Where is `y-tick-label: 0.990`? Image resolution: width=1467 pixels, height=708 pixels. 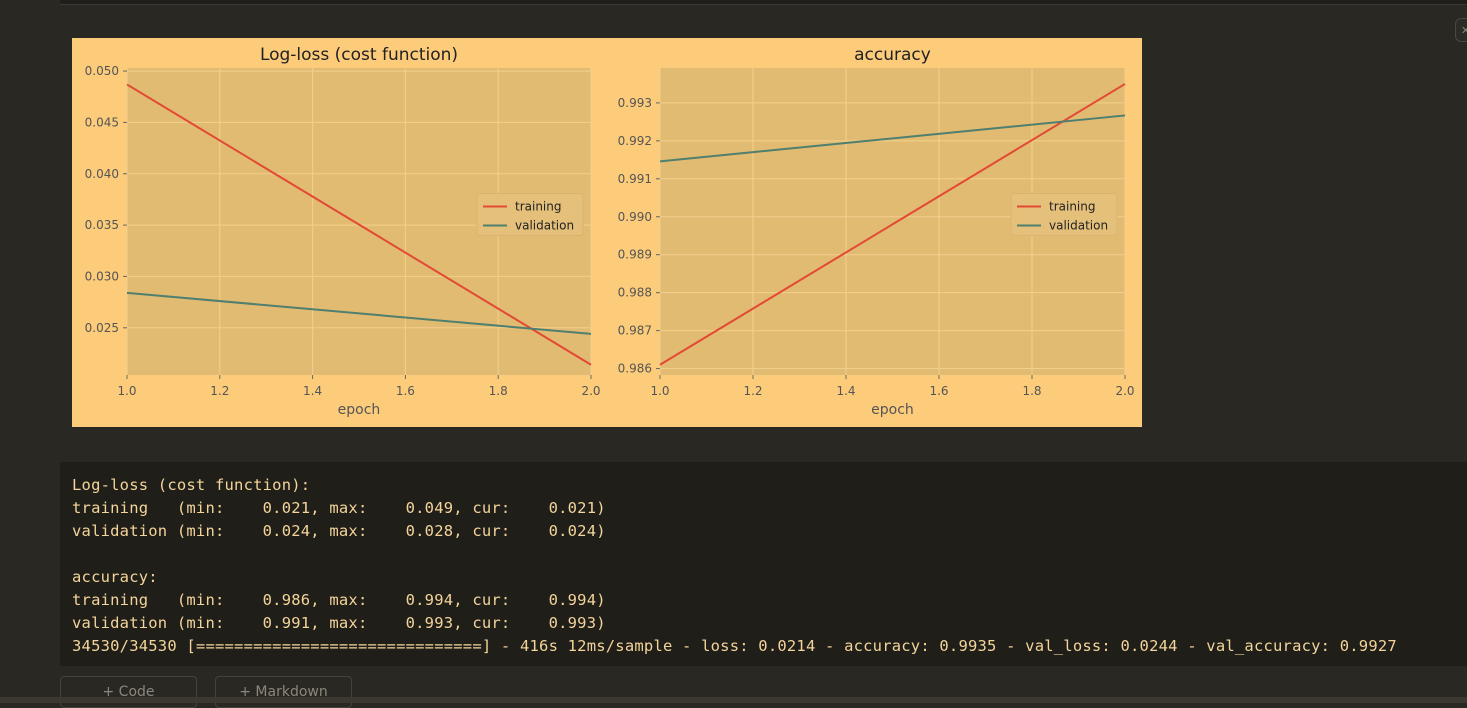
y-tick-label: 0.990 is located at coordinates (635, 217).